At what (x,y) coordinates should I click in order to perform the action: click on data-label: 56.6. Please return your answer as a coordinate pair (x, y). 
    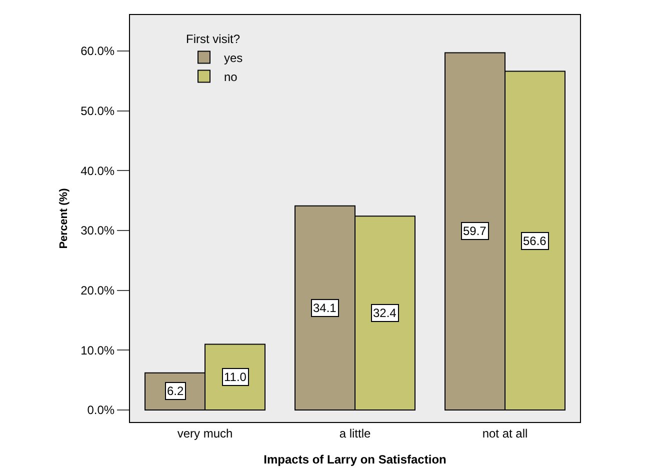
    Looking at the image, I should click on (535, 241).